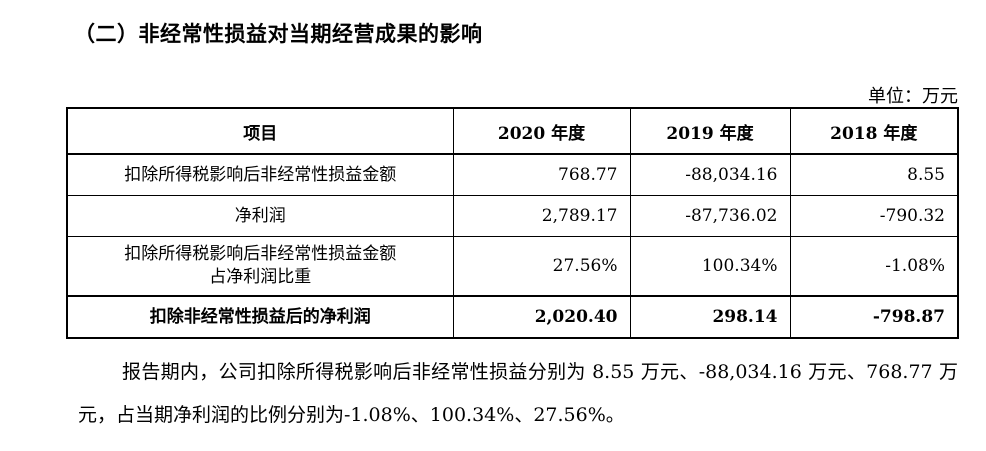 The width and height of the screenshot is (986, 451). What do you see at coordinates (710, 174) in the screenshot?
I see `cell-2019: -88,034.16` at bounding box center [710, 174].